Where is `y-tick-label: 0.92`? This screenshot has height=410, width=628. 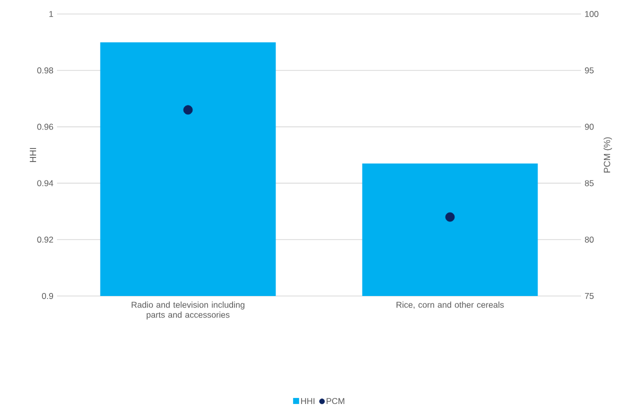 y-tick-label: 0.92 is located at coordinates (45, 239).